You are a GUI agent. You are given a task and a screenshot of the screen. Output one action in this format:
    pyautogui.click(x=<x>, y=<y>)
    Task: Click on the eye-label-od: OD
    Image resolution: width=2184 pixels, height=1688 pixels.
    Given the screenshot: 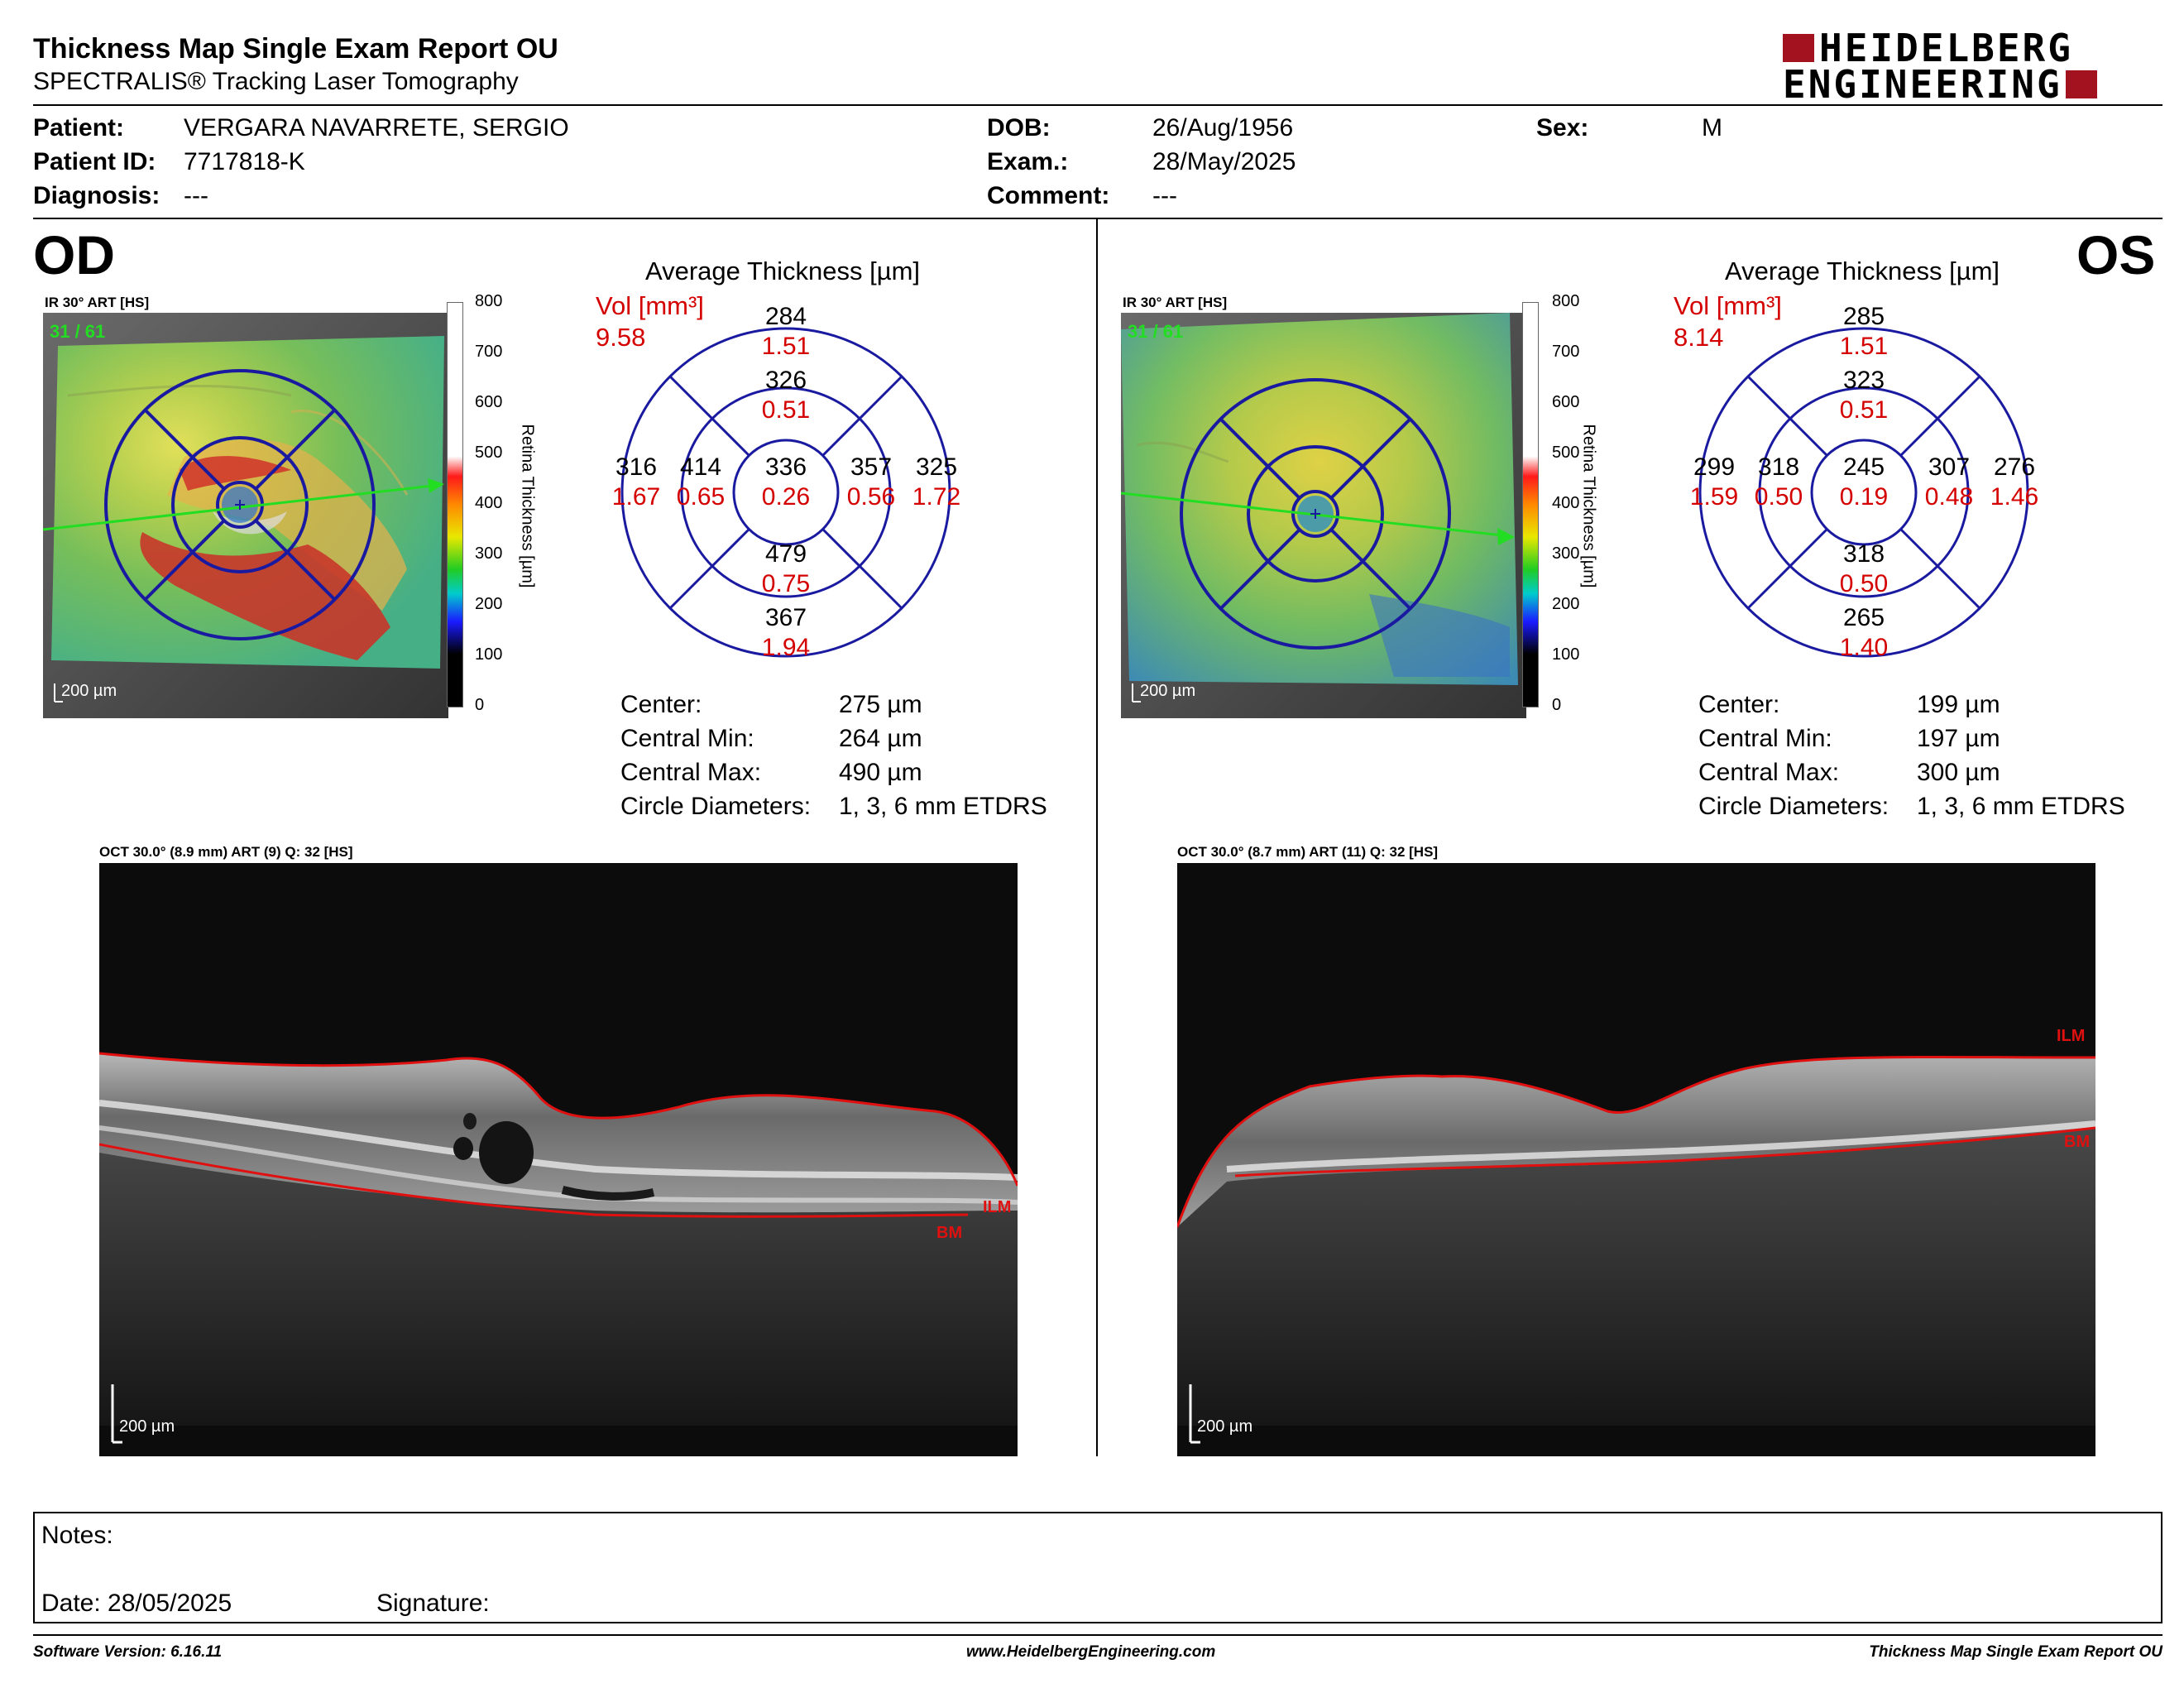 What is the action you would take?
    pyautogui.click(x=74, y=254)
    